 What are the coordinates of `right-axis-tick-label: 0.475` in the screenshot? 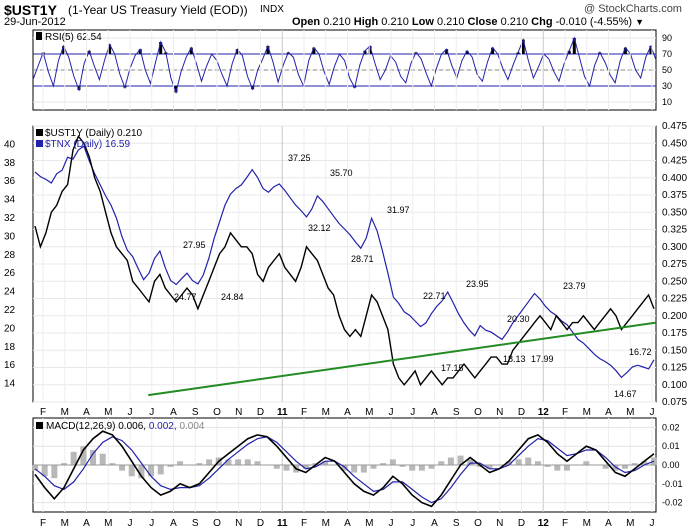 It's located at (674, 126).